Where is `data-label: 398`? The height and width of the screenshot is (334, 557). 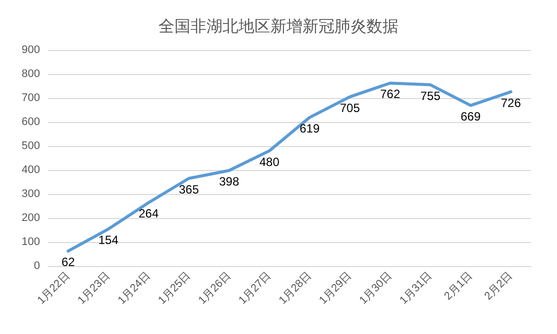
data-label: 398 is located at coordinates (229, 181).